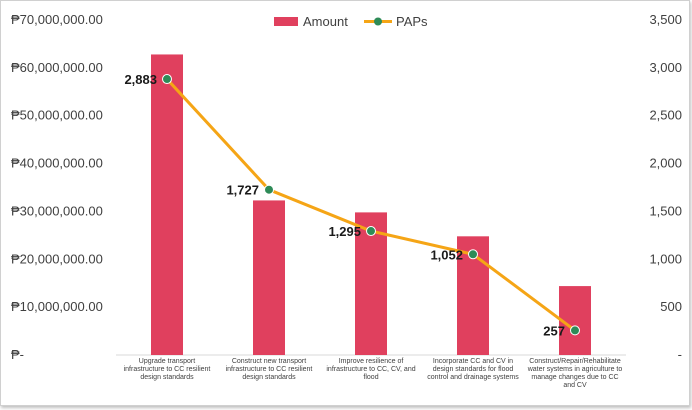  What do you see at coordinates (665, 115) in the screenshot?
I see `right-tick-label: 2,500` at bounding box center [665, 115].